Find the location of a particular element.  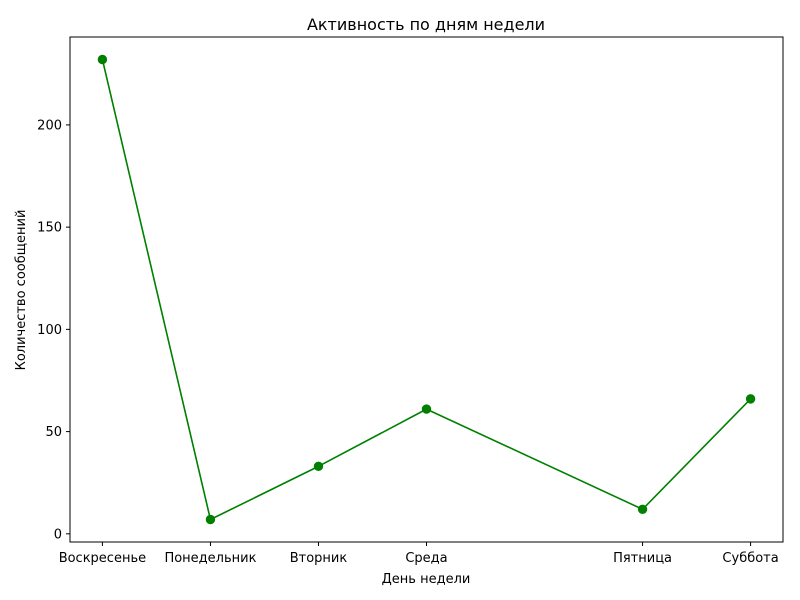

chart-title: Активность по дням недели is located at coordinates (426, 24).